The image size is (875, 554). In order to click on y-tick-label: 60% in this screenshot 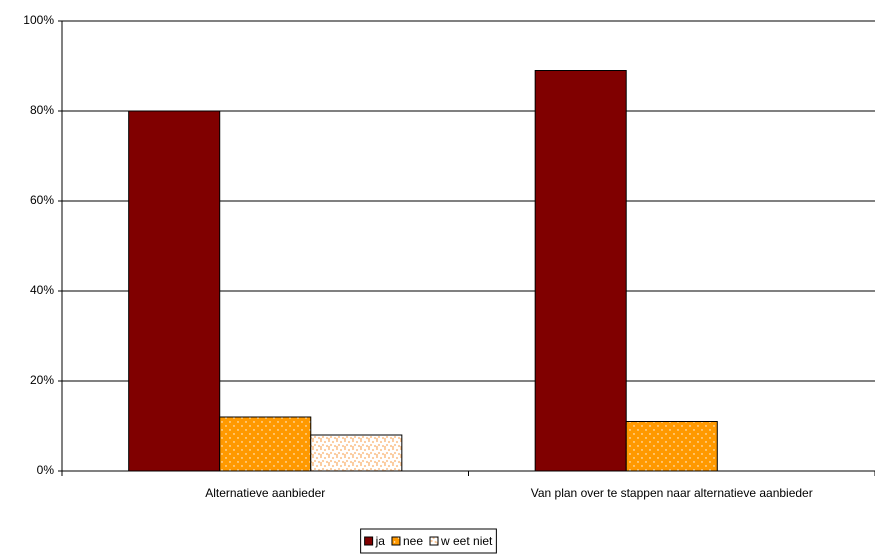, I will do `click(42, 200)`.